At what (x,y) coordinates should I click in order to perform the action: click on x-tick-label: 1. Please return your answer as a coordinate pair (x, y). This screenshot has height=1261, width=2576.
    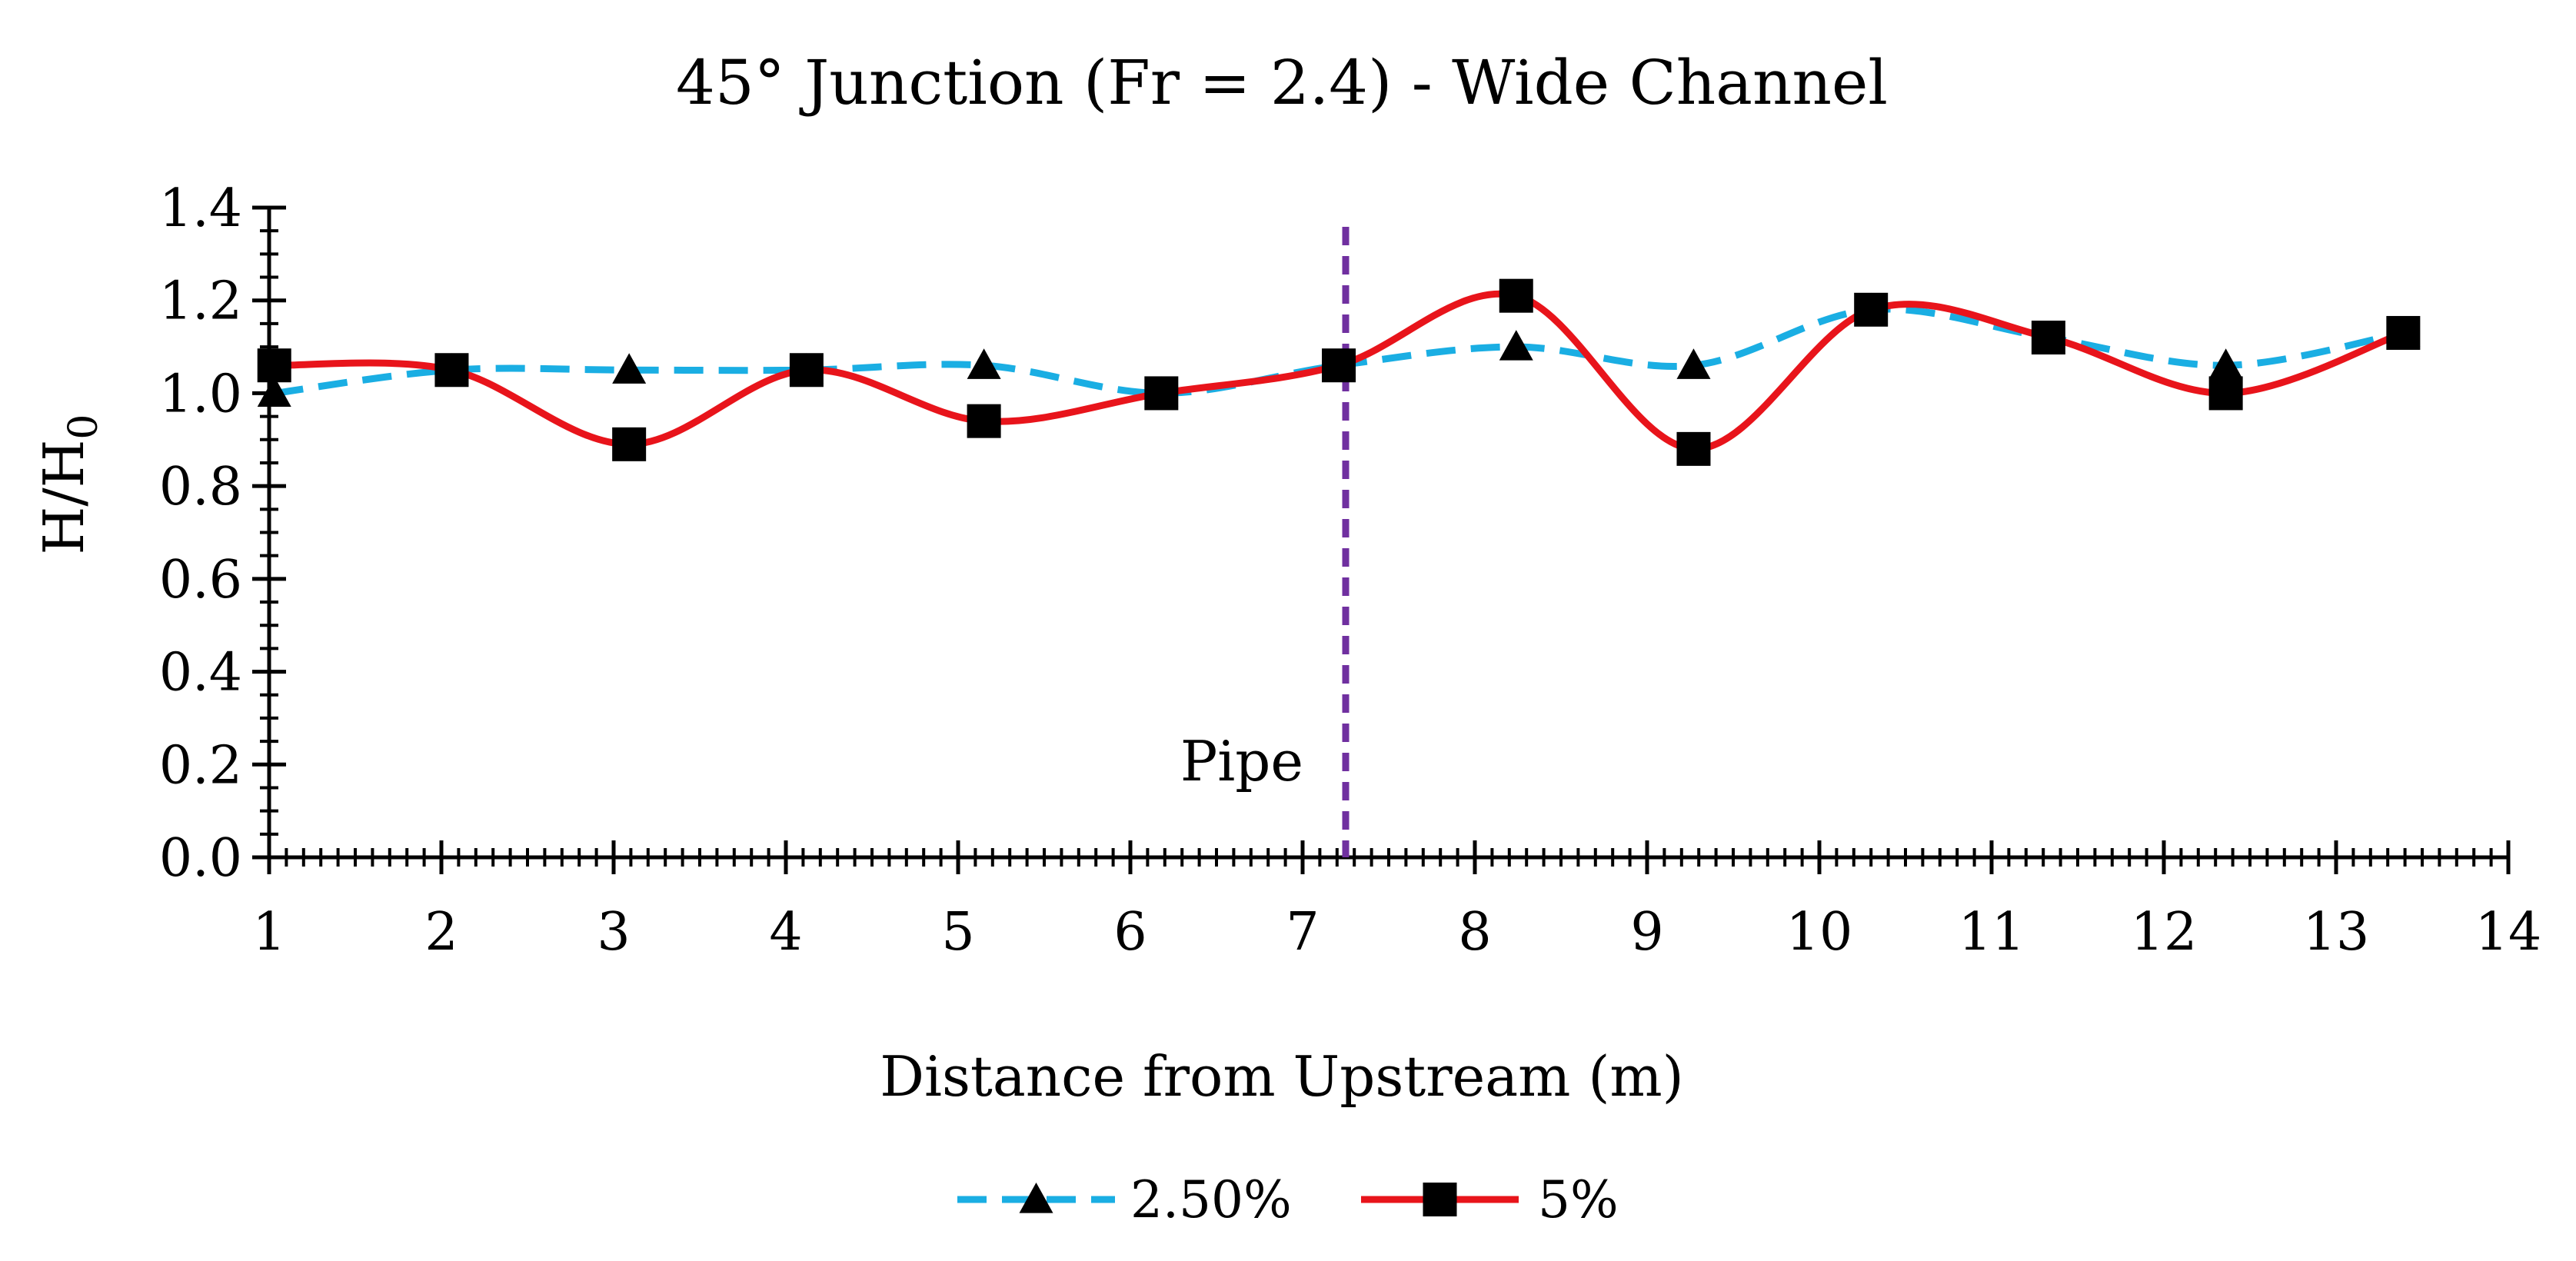
    Looking at the image, I should click on (268, 933).